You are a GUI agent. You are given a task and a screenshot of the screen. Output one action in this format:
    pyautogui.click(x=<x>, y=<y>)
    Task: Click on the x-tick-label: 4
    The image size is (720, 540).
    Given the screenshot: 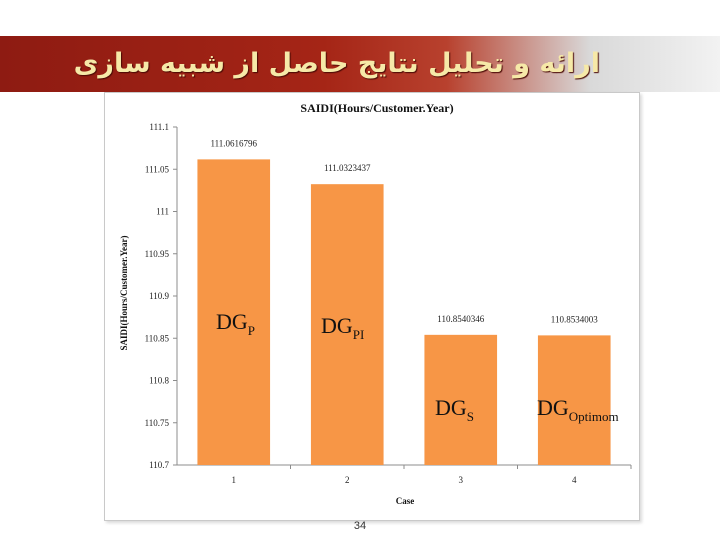 What is the action you would take?
    pyautogui.click(x=574, y=480)
    